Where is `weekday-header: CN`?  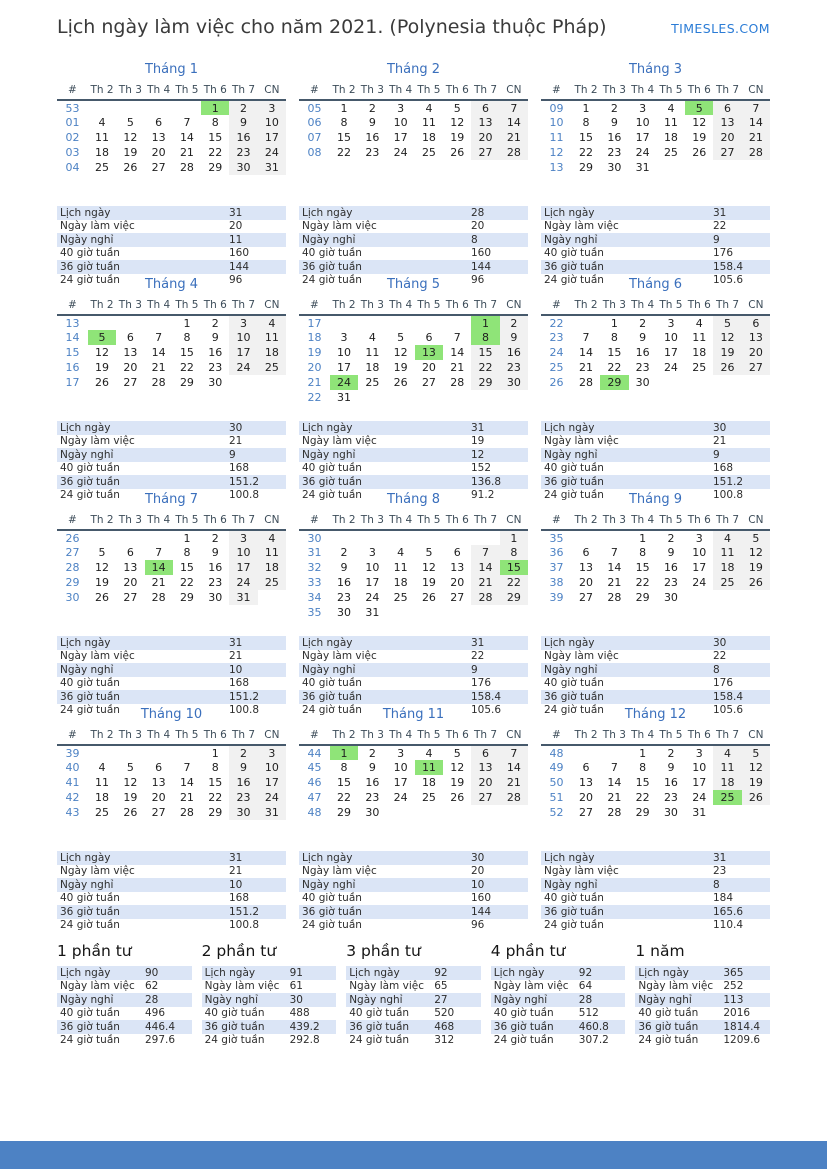
weekday-header: CN is located at coordinates (513, 522).